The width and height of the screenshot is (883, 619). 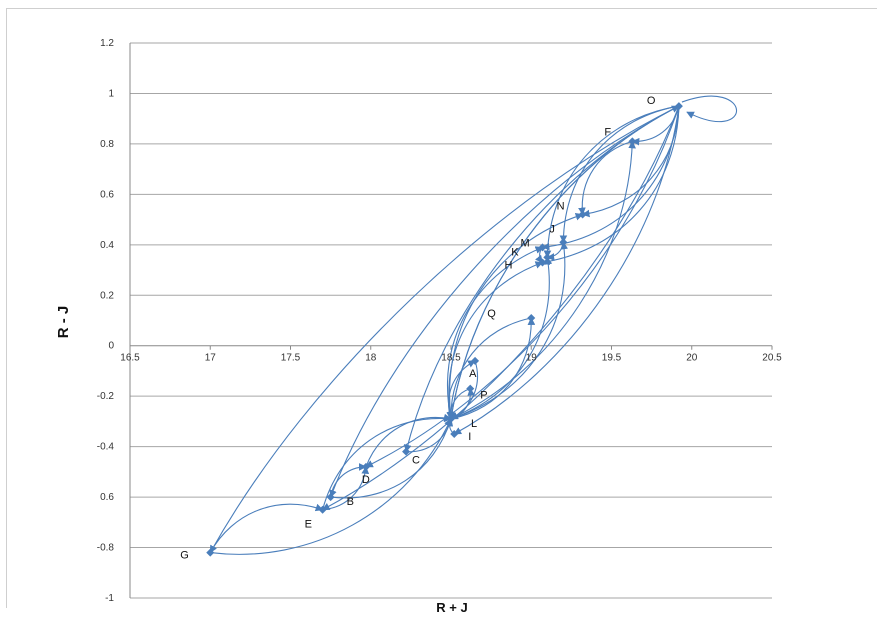 What do you see at coordinates (612, 358) in the screenshot?
I see `x-tick-label: 19.5` at bounding box center [612, 358].